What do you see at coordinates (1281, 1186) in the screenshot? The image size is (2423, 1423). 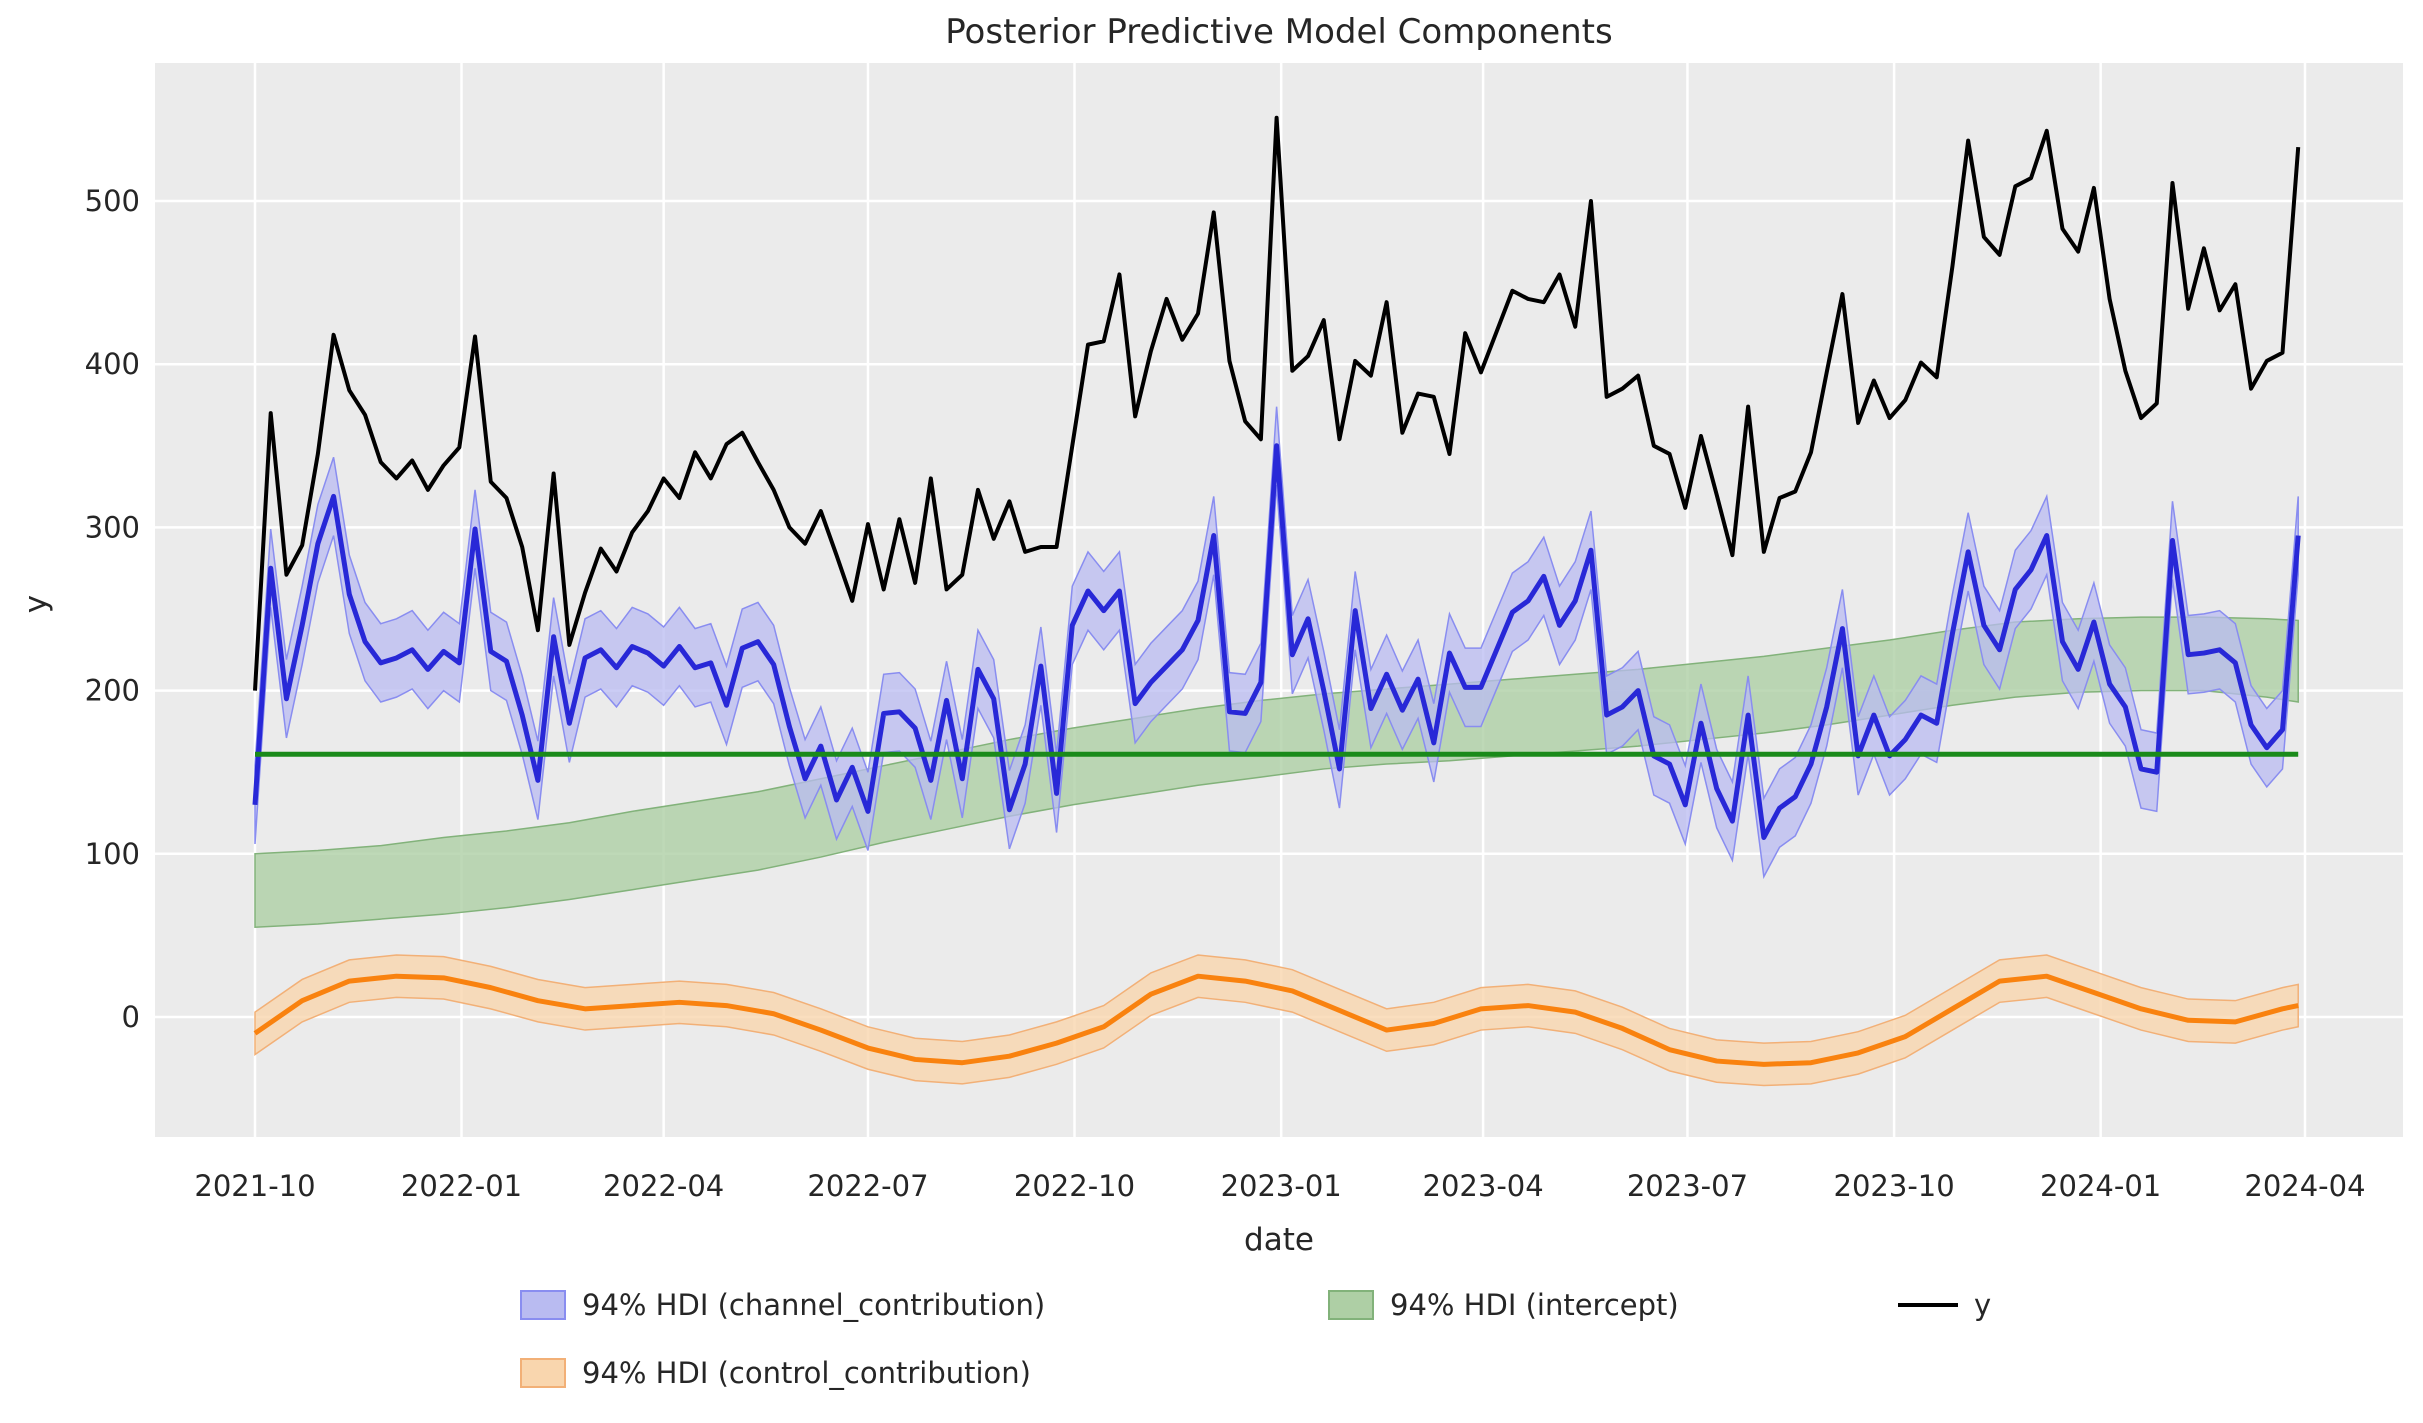 I see `svg-text: 2023-01` at bounding box center [1281, 1186].